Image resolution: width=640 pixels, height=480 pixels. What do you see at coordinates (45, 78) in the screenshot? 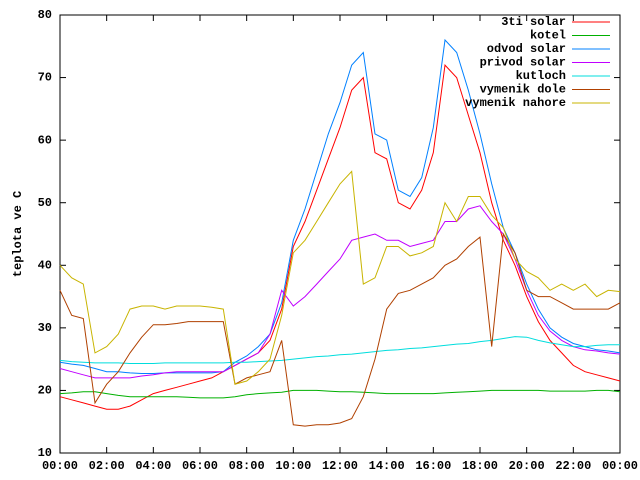
I see `y-tick-label: 70` at bounding box center [45, 78].